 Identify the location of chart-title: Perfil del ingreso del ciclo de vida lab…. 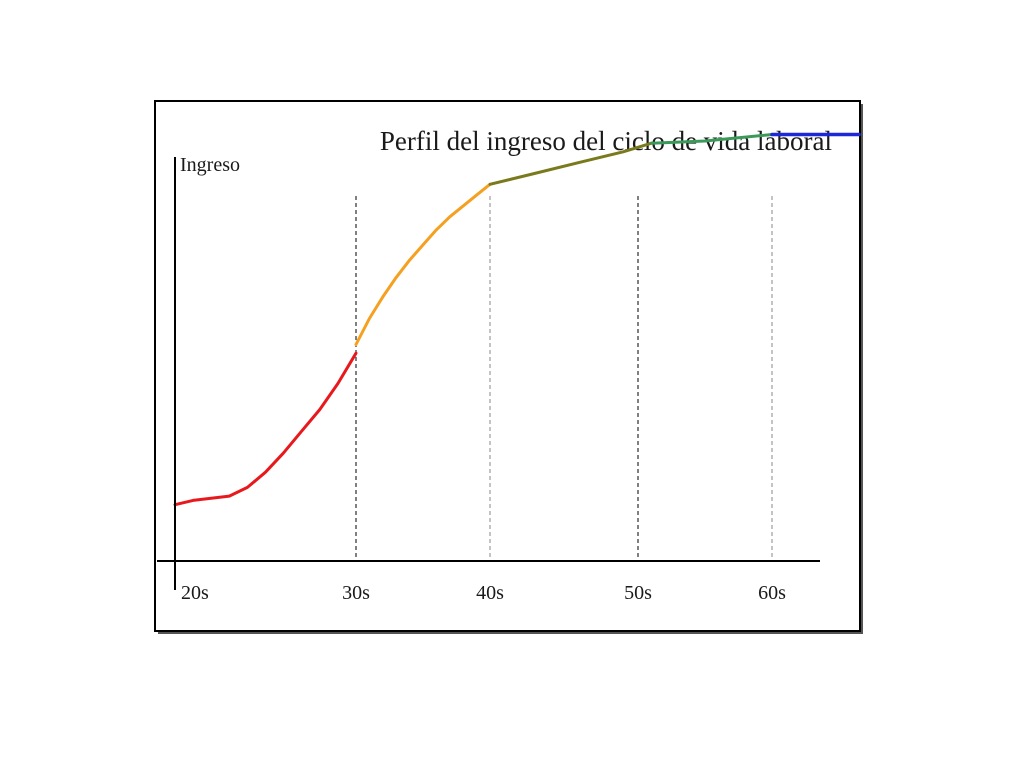
(606, 141).